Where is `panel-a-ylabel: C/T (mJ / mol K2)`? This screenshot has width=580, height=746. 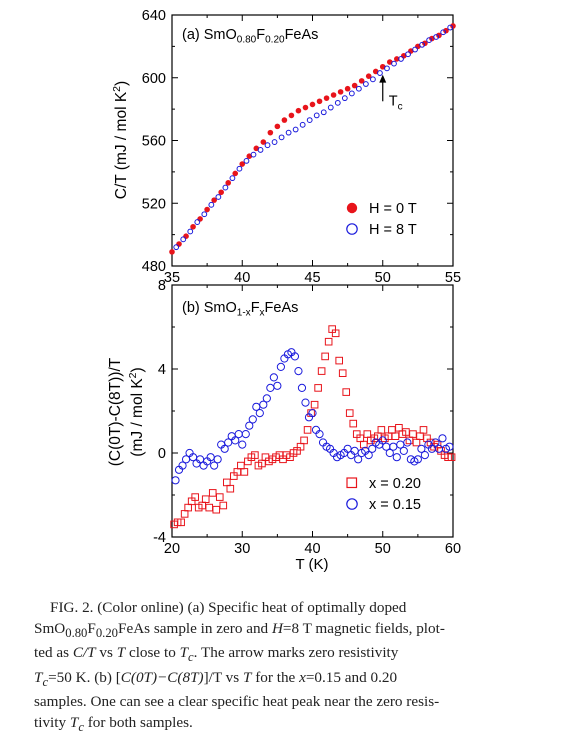
panel-a-ylabel: C/T (mJ / mol K2) is located at coordinates (120, 140).